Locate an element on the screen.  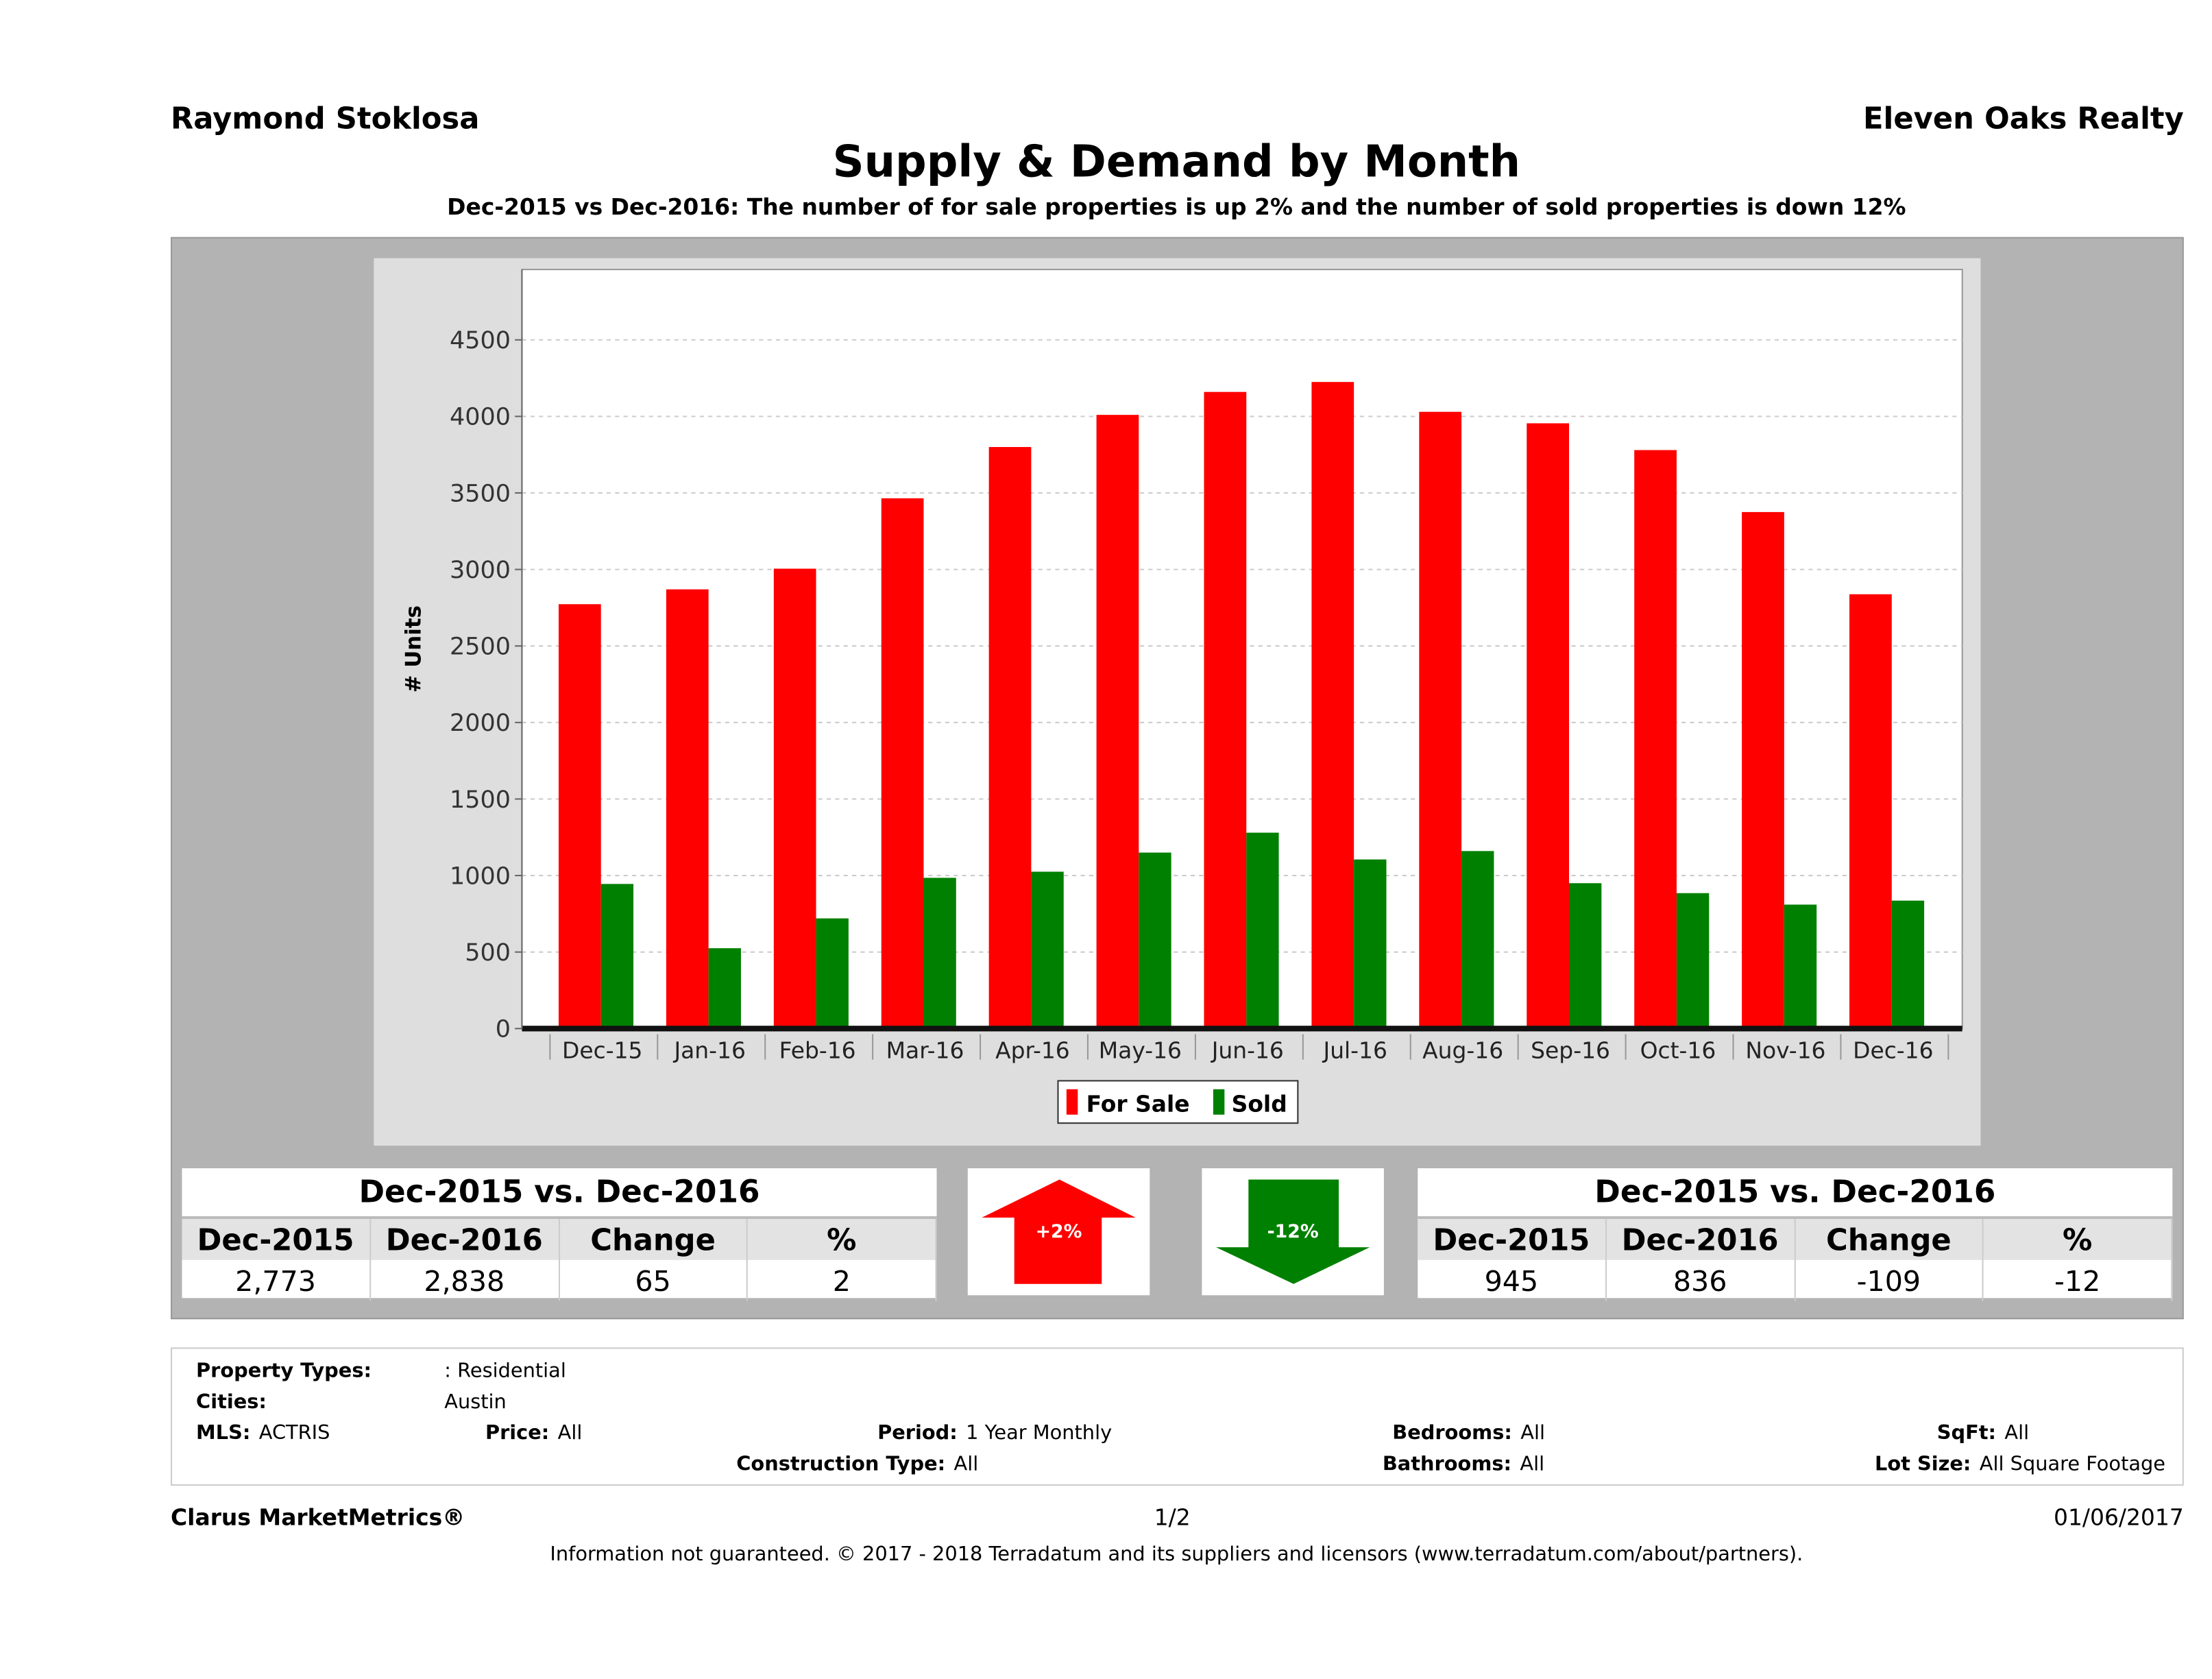
y-tick-label: 1000 is located at coordinates (481, 876).